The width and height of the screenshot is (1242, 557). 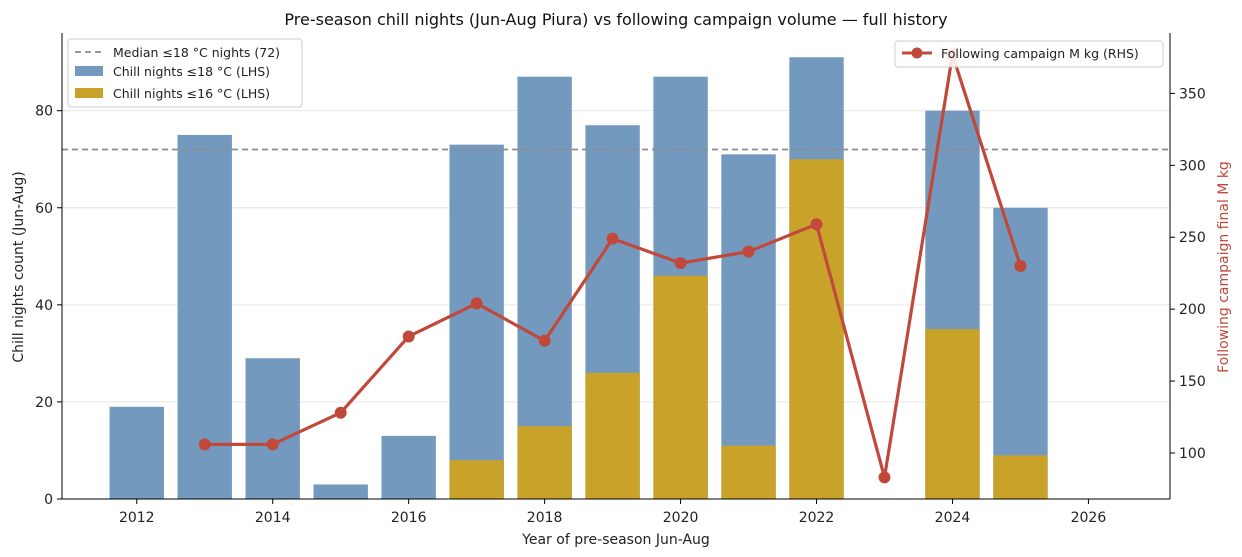 I want to click on x-tick-label: 2016, so click(x=409, y=518).